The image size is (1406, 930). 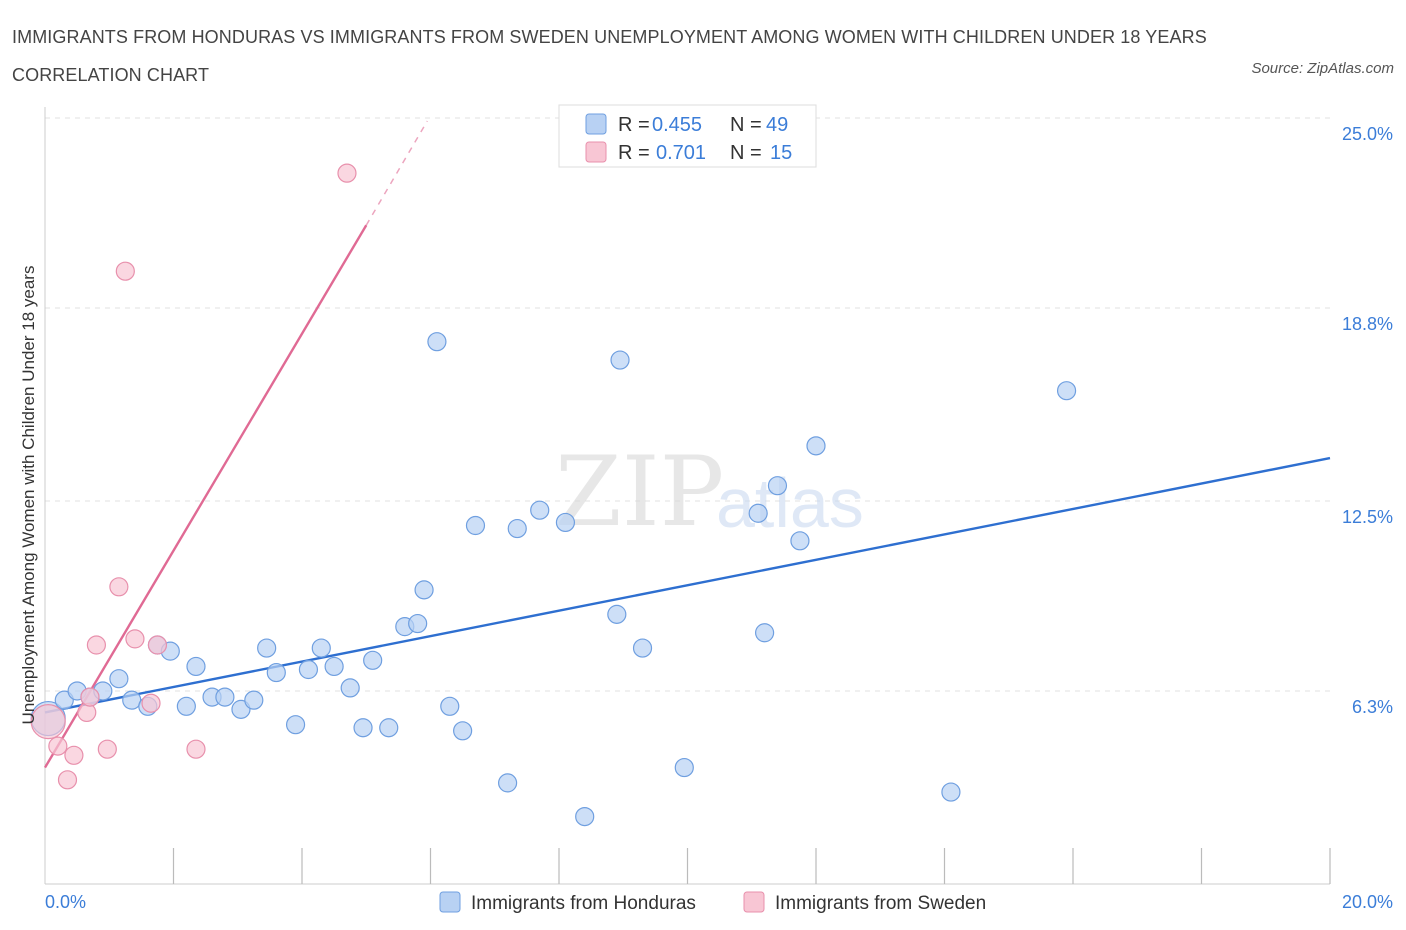 I want to click on y-tick-label-3: 25.0%, so click(x=1367, y=134).